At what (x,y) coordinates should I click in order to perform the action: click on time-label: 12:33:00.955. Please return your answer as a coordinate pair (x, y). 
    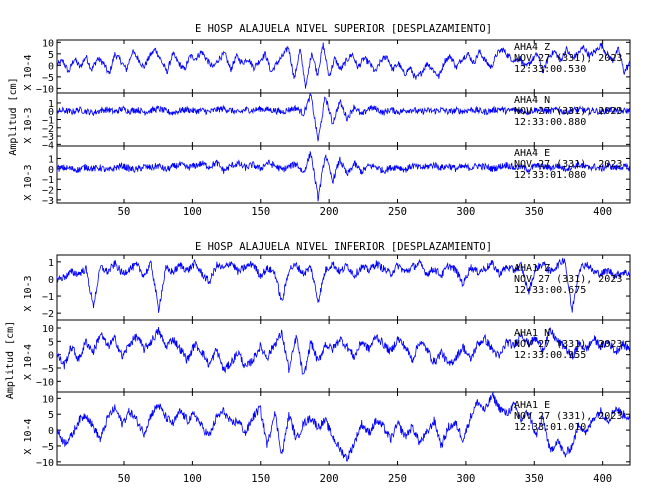
    Looking at the image, I should click on (550, 355).